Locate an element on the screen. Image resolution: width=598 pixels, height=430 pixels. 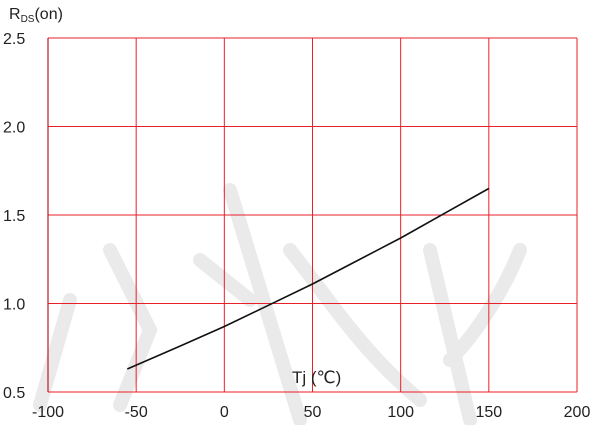
x-tick-label: 0 is located at coordinates (224, 412).